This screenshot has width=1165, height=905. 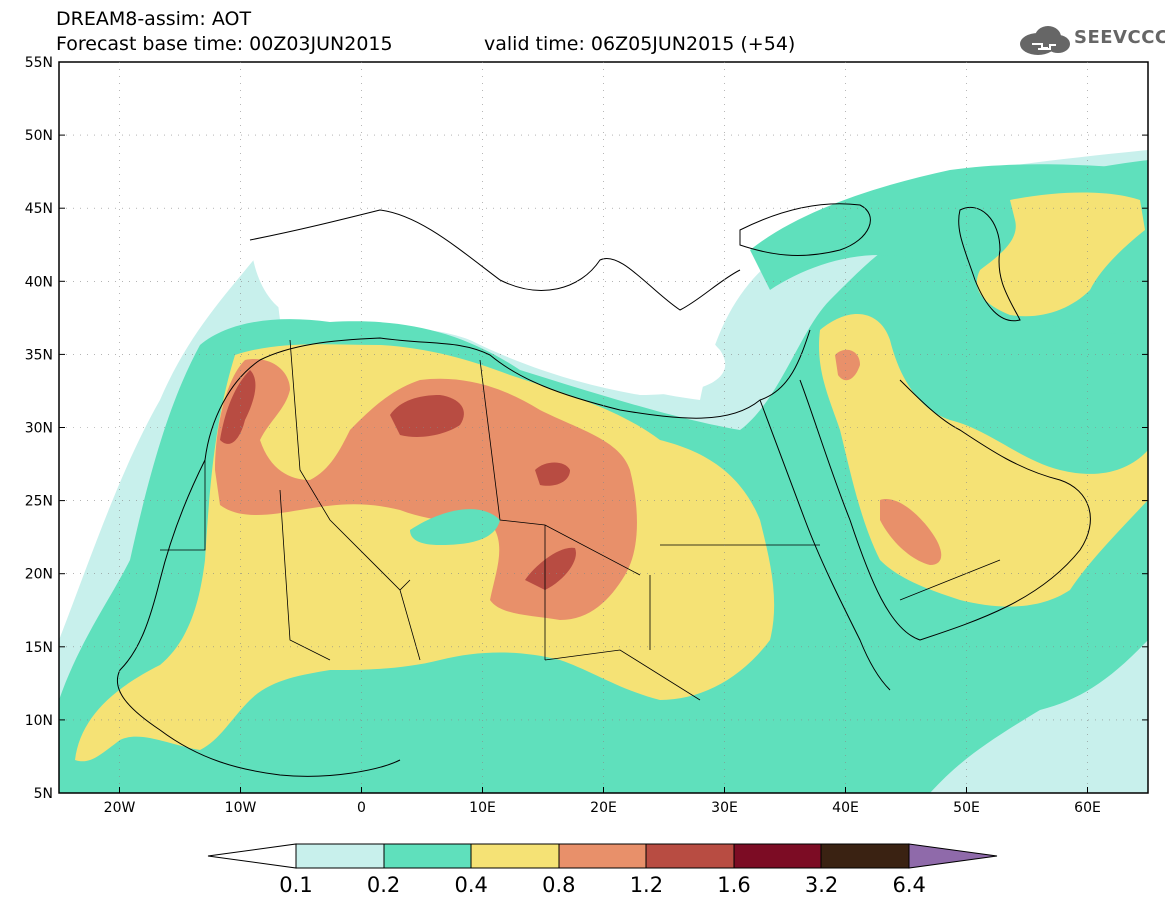 What do you see at coordinates (640, 44) in the screenshot?
I see `valid-time-label: valid time: 06Z05JUN2015 (+54)` at bounding box center [640, 44].